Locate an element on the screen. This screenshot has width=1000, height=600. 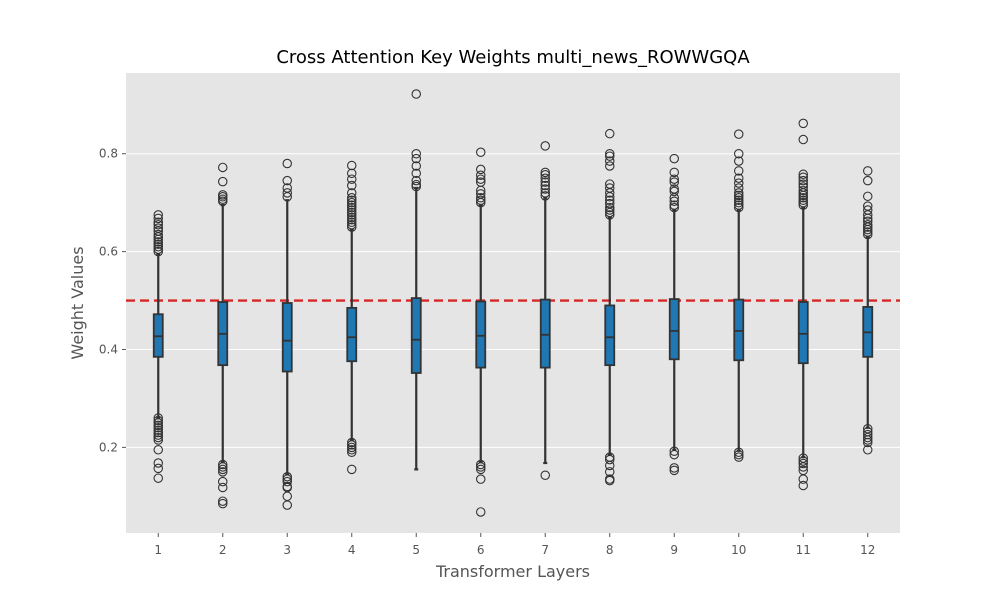
x-tick-label: 12 is located at coordinates (867, 550).